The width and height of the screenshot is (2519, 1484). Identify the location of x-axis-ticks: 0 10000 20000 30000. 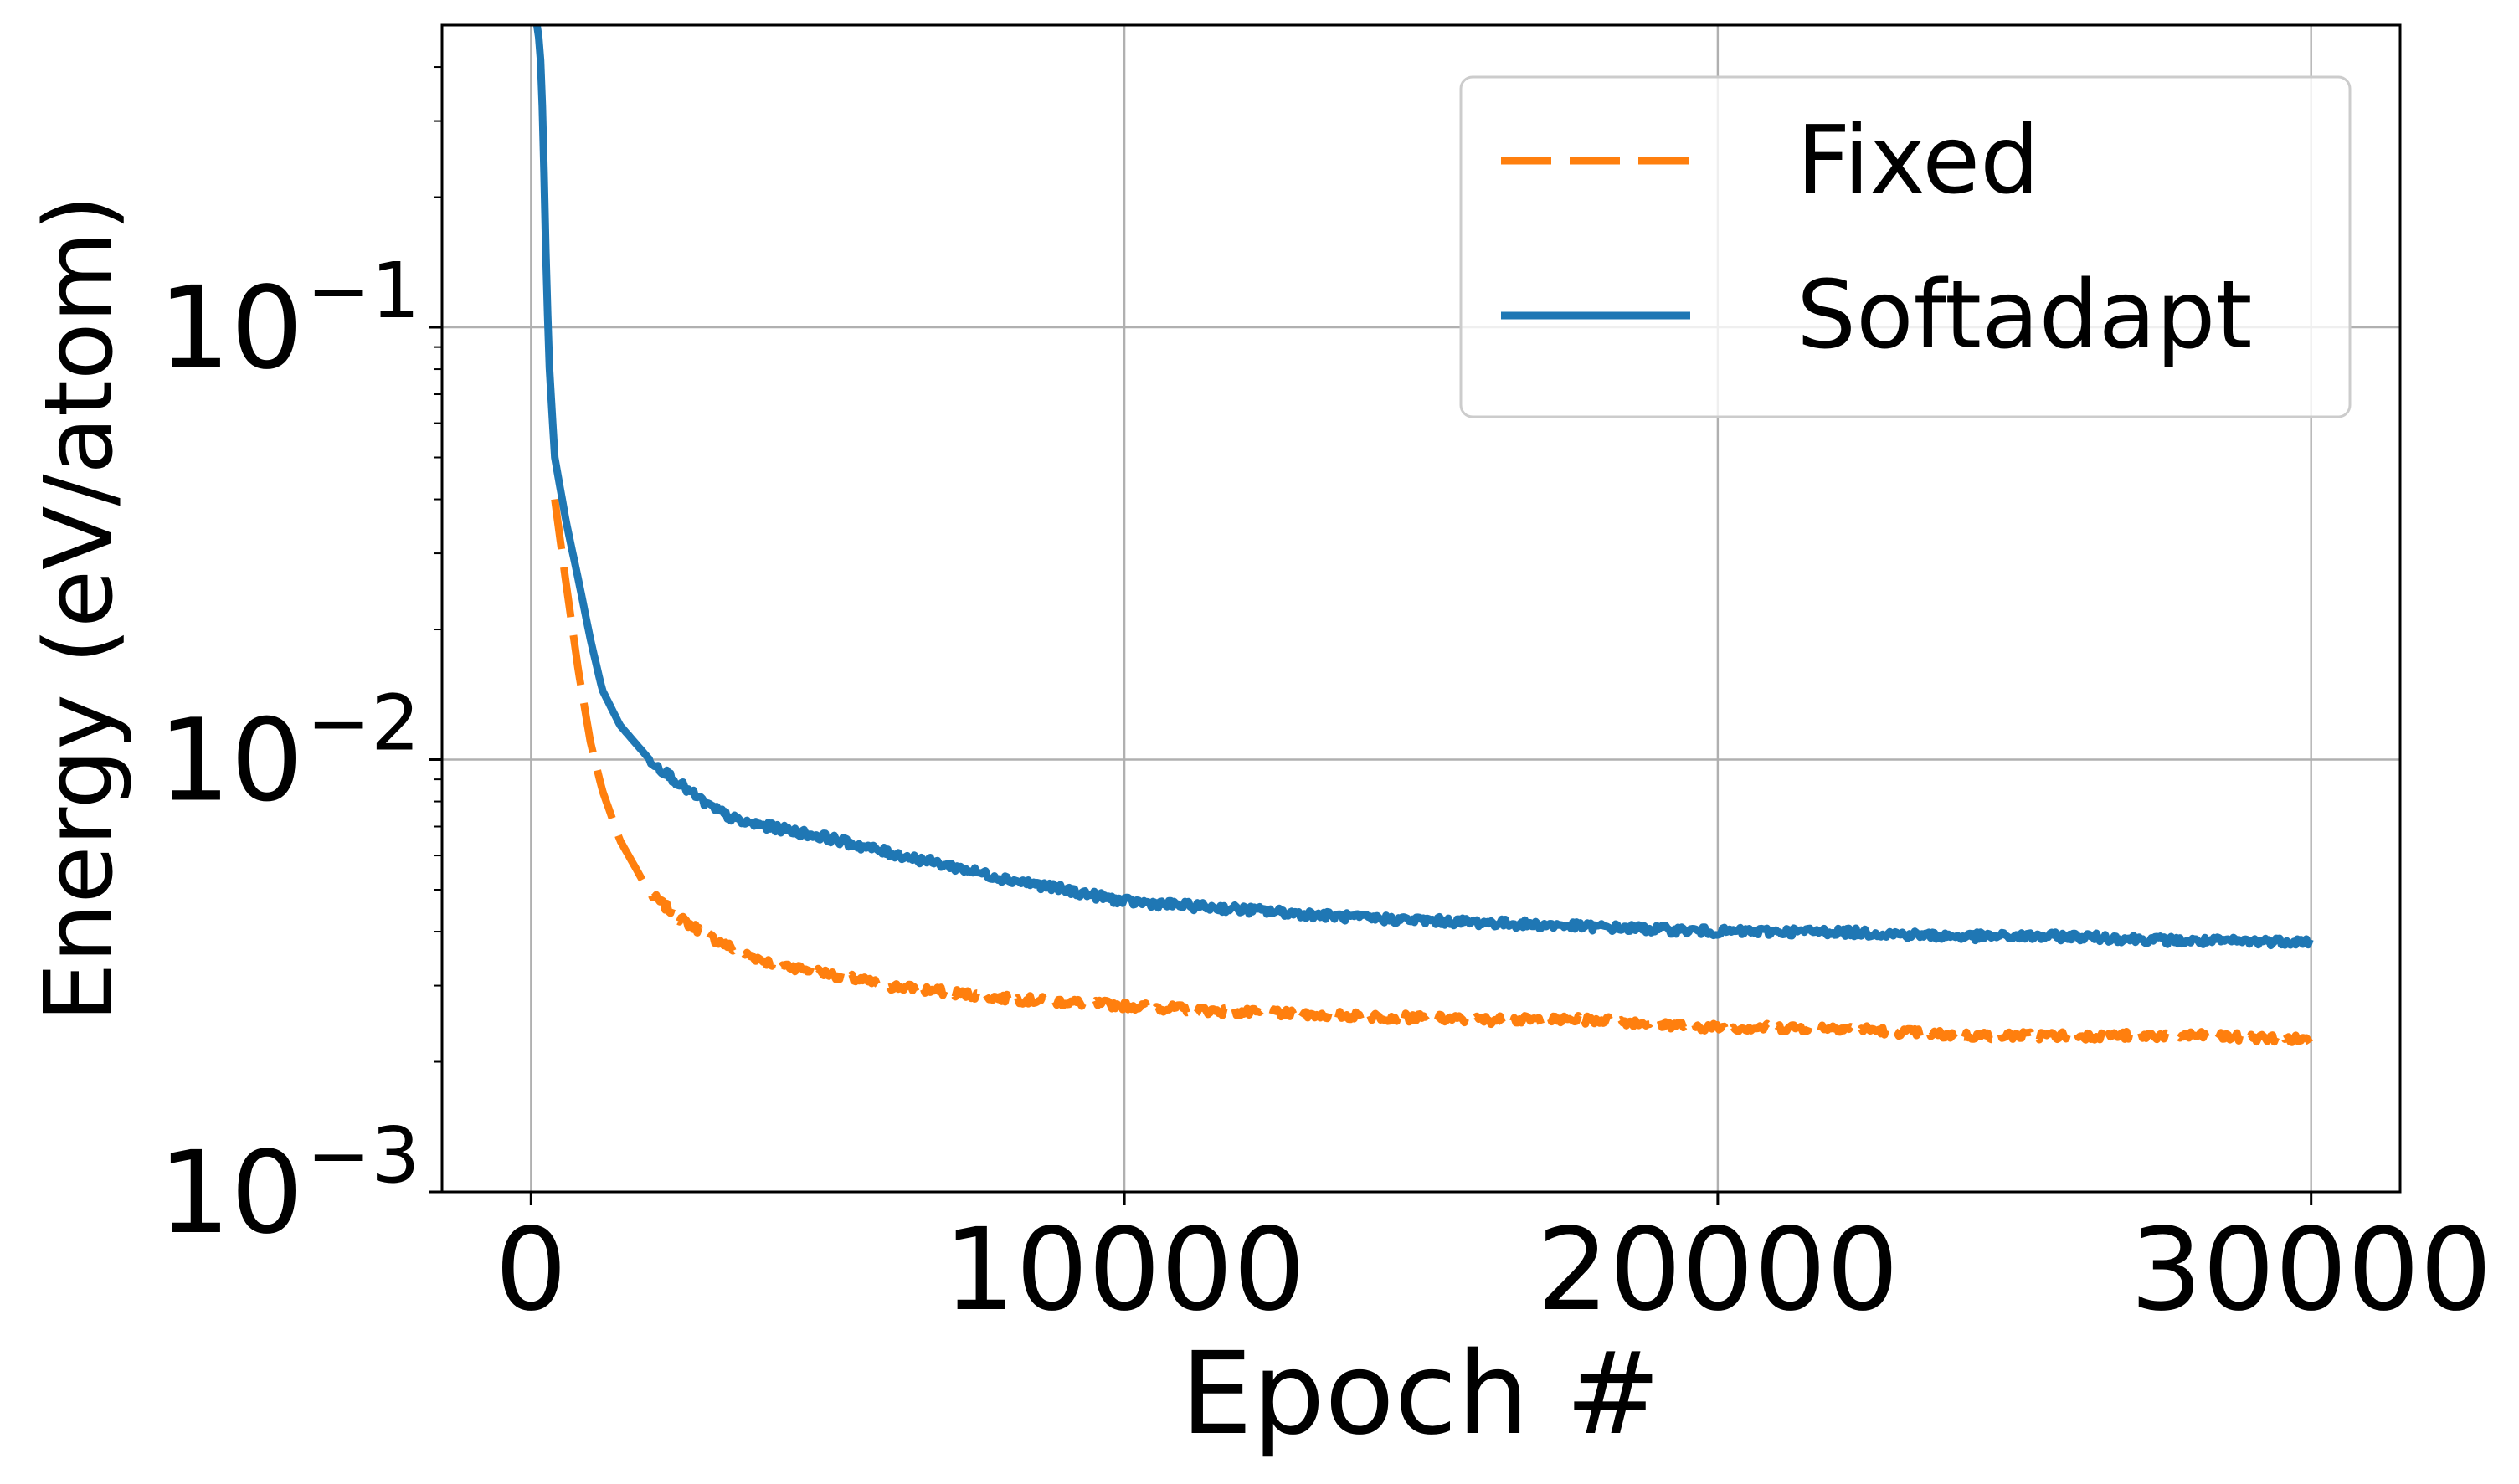
(1493, 1264).